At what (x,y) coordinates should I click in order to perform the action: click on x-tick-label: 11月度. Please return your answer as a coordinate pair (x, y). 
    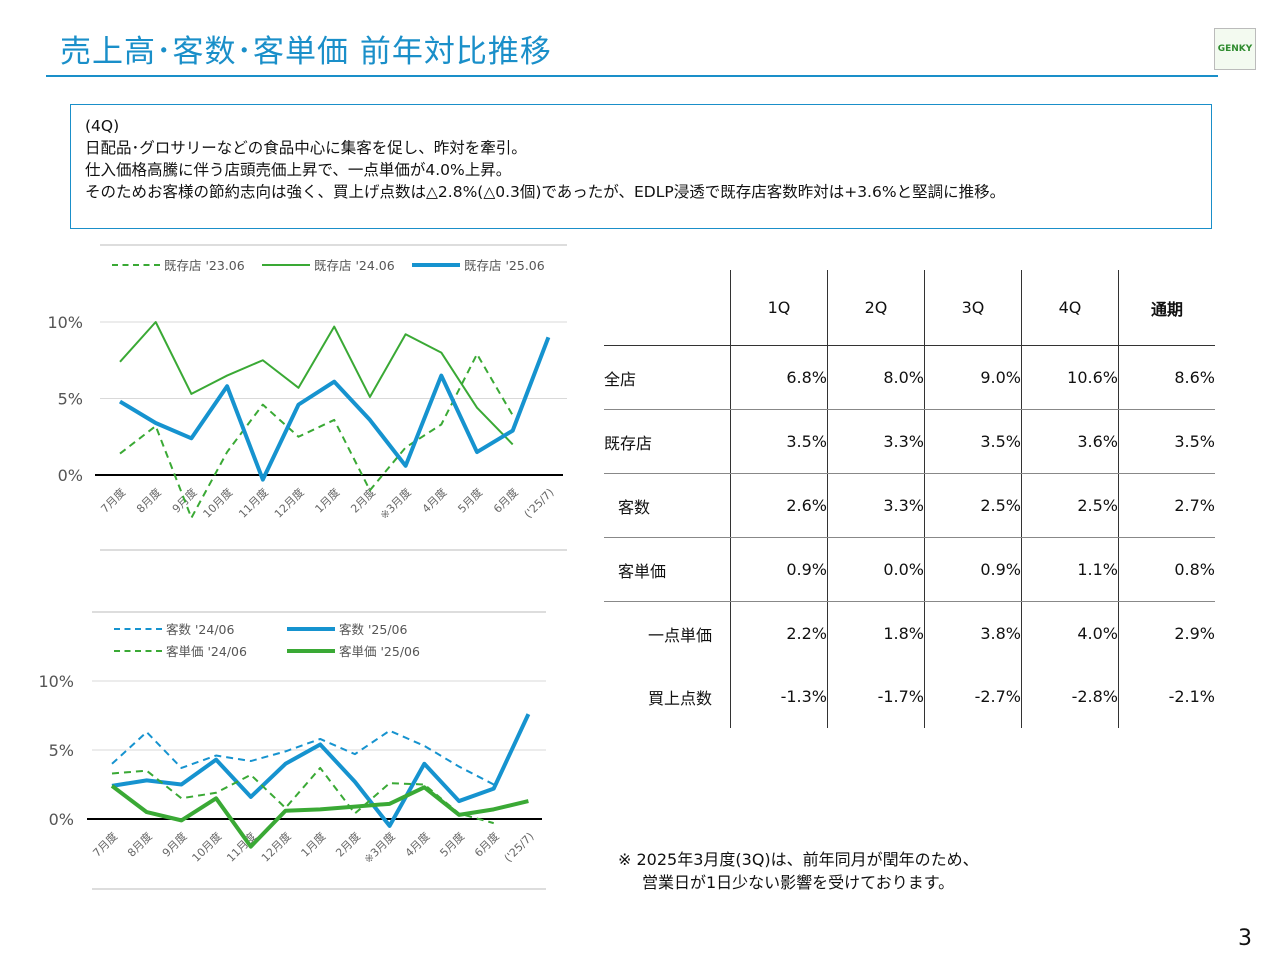
    Looking at the image, I should click on (253, 502).